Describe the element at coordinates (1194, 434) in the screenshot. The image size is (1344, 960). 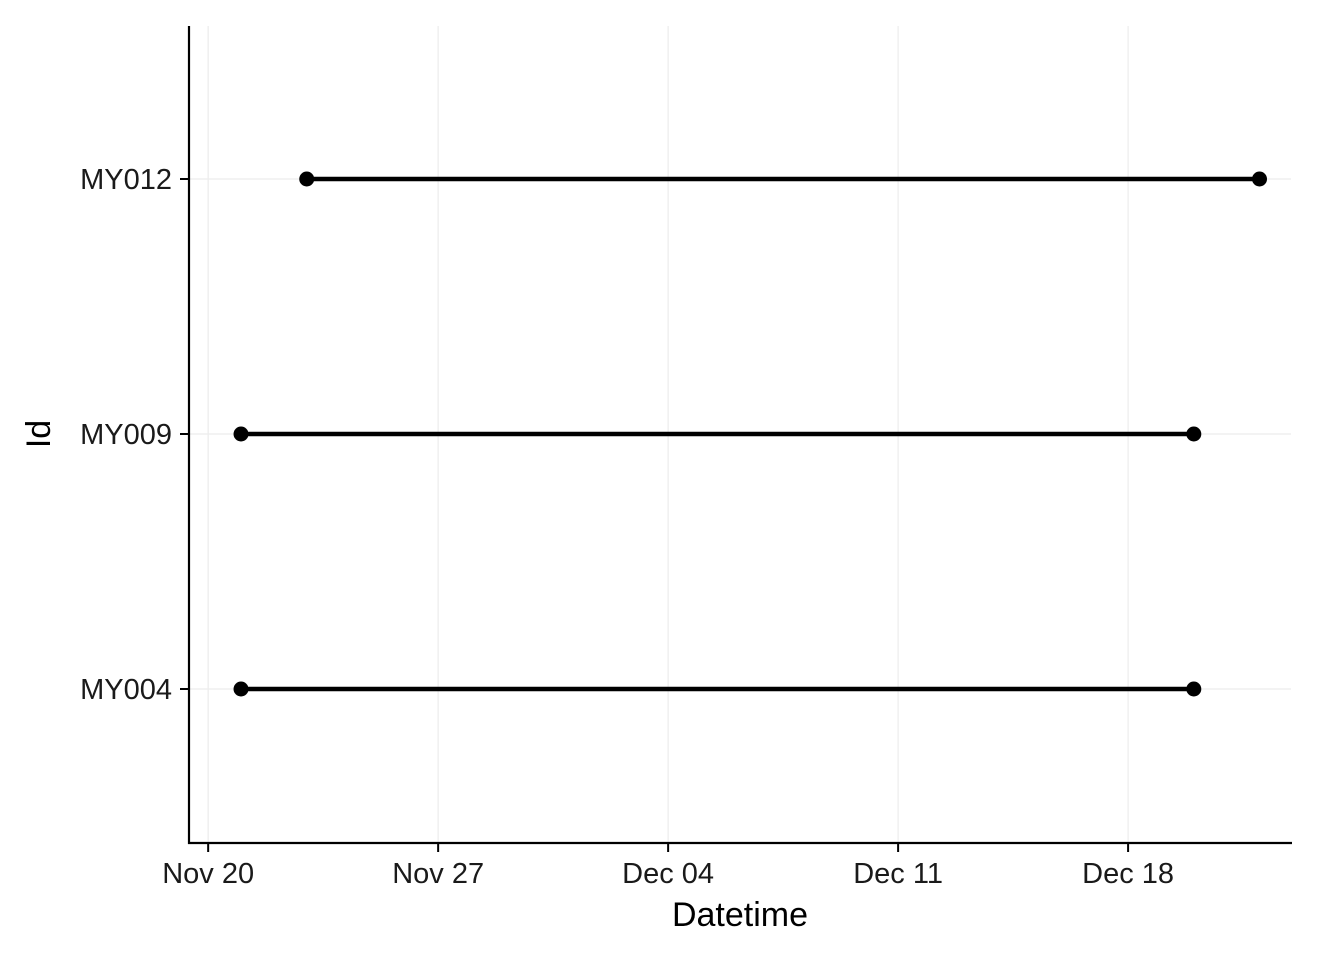
I see `segment-end-point-my009` at that location.